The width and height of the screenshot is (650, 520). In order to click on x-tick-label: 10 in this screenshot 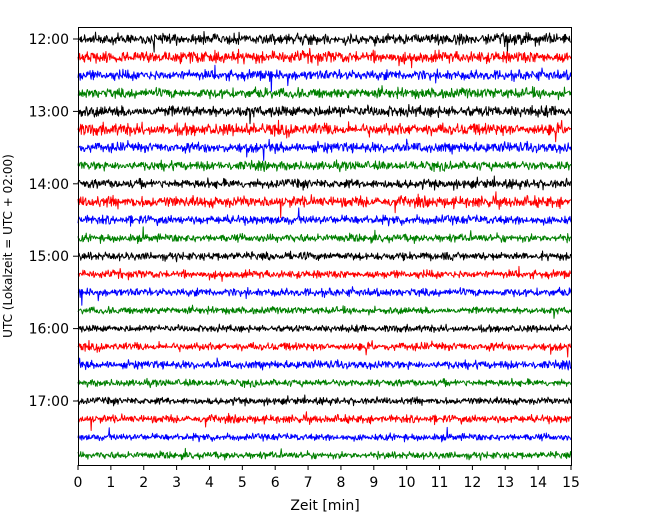, I will do `click(407, 483)`.